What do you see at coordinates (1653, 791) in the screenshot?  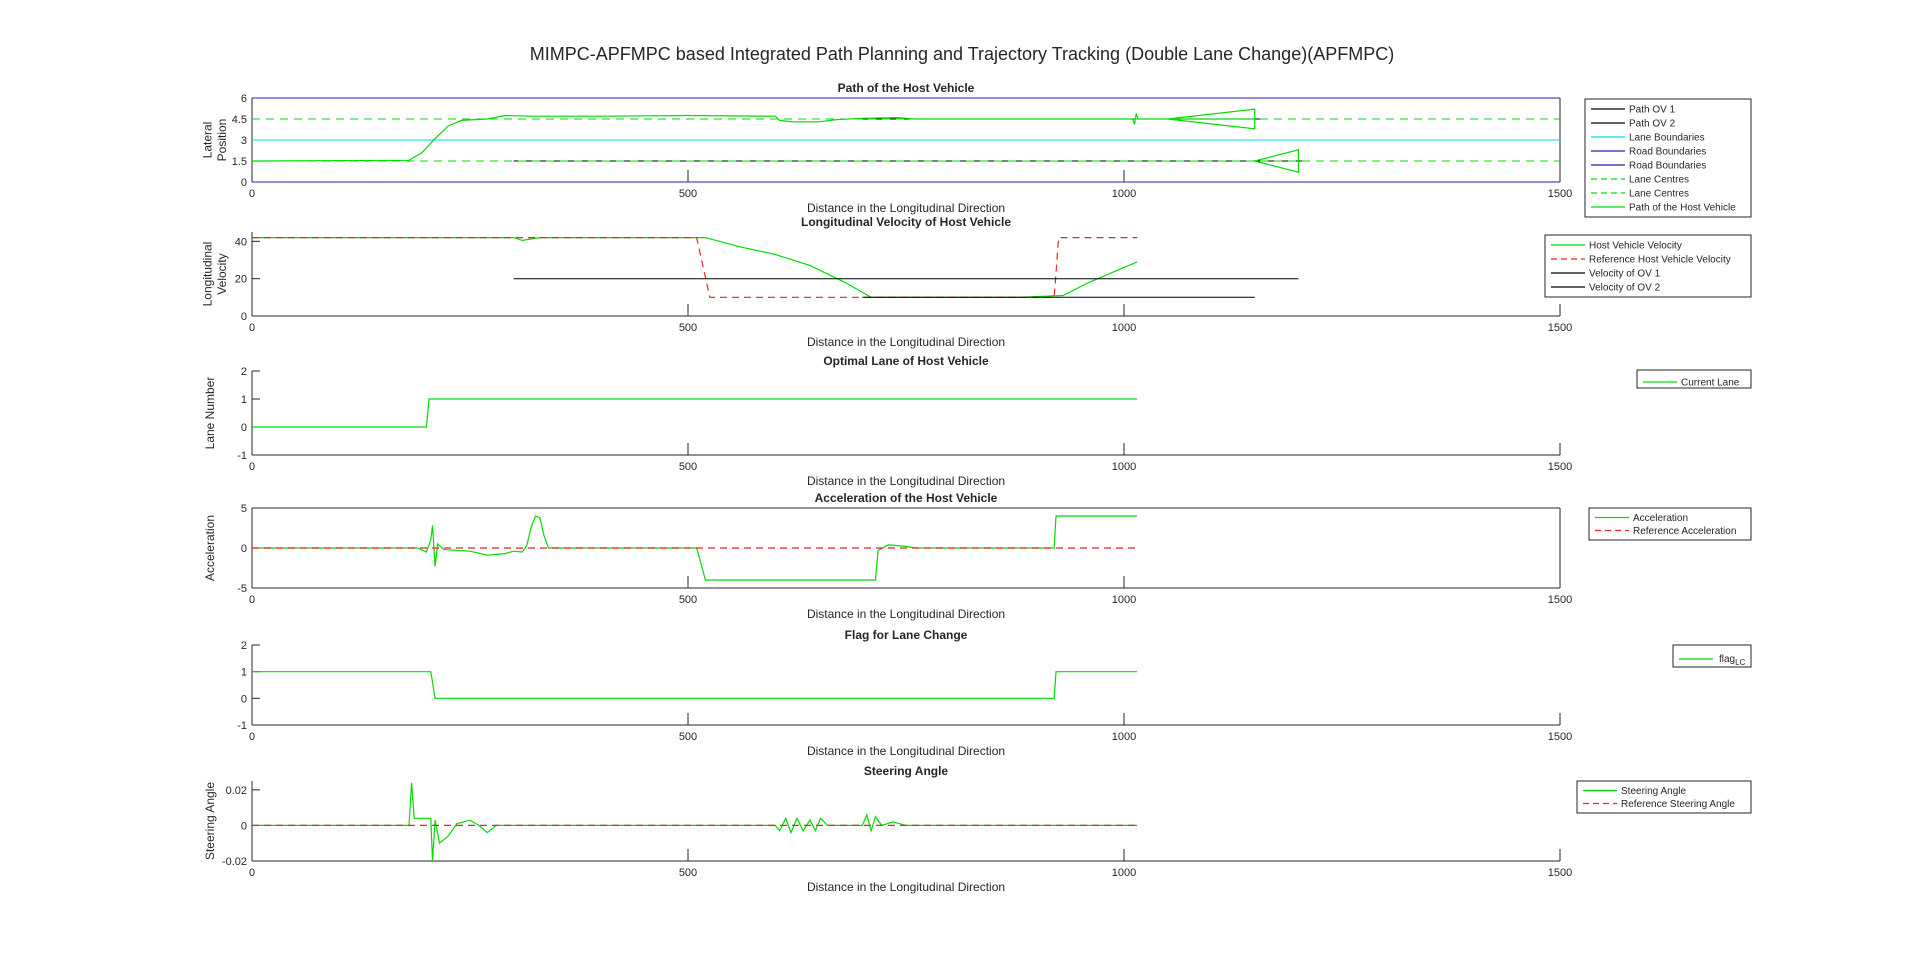 I see `steer-legend-label: Steering Angle` at bounding box center [1653, 791].